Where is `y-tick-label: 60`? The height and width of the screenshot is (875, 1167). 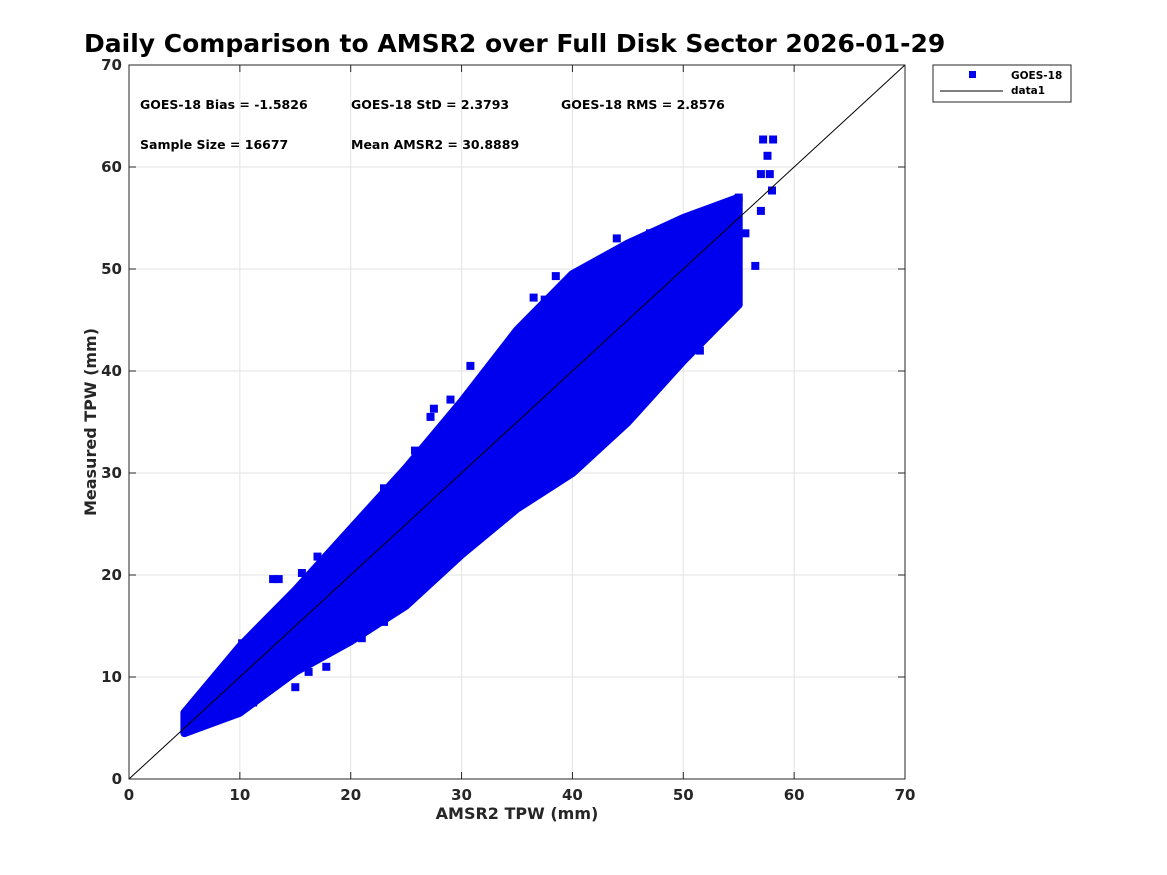 y-tick-label: 60 is located at coordinates (111, 167).